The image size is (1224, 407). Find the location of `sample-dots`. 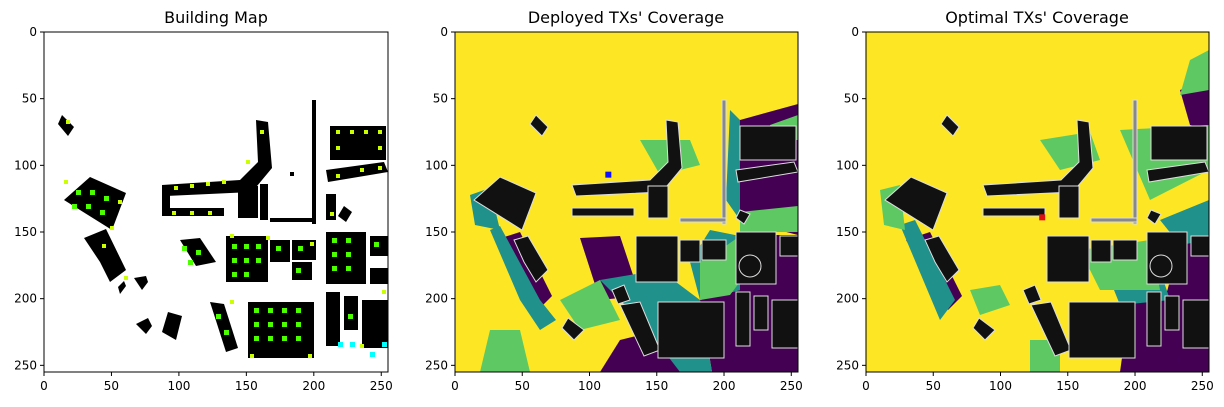

sample-dots is located at coordinates (225, 265).